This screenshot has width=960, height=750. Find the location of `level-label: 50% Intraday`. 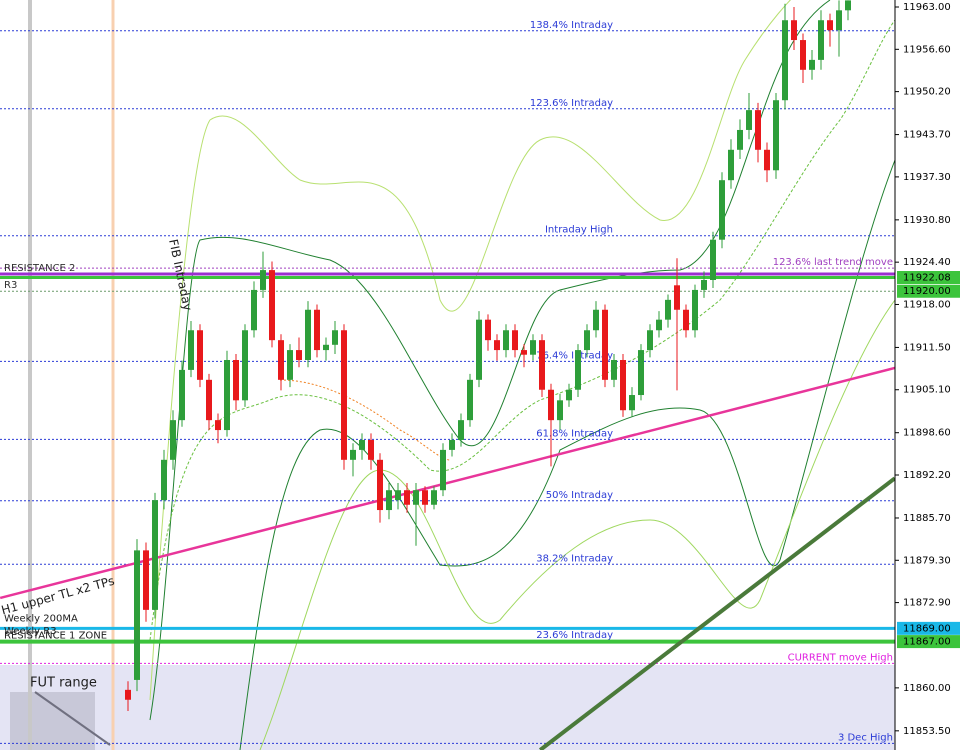

level-label: 50% Intraday is located at coordinates (579, 495).